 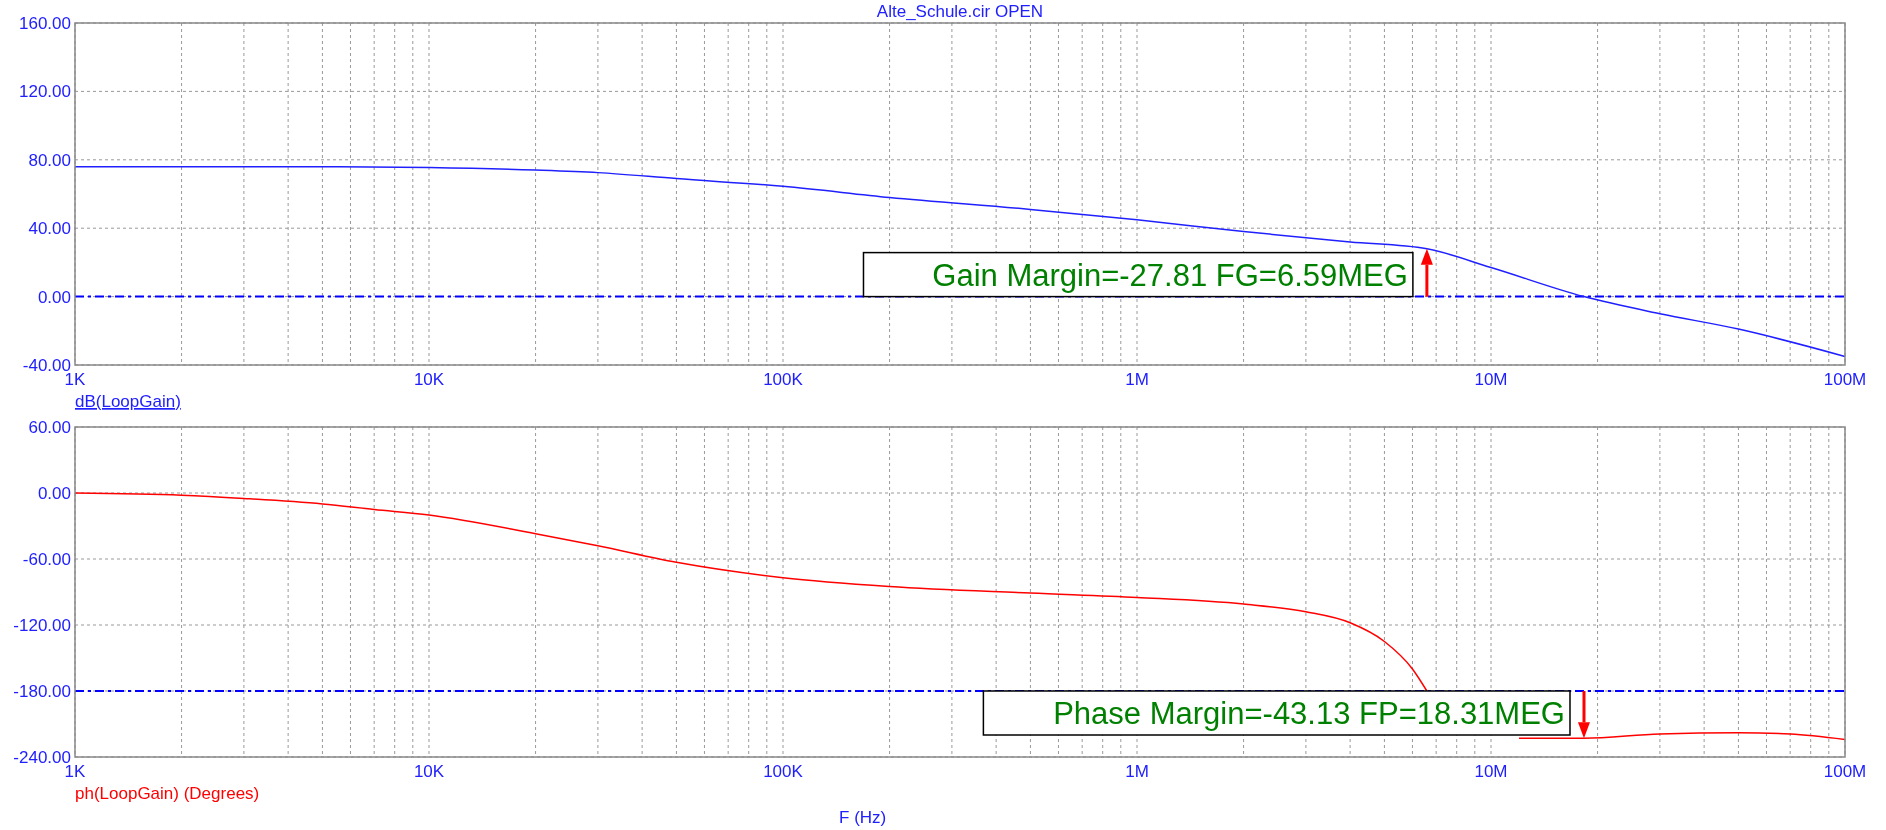 I want to click on annotation: Gain Margin=-27.81 FG=6.59MEG, so click(x=1170, y=275).